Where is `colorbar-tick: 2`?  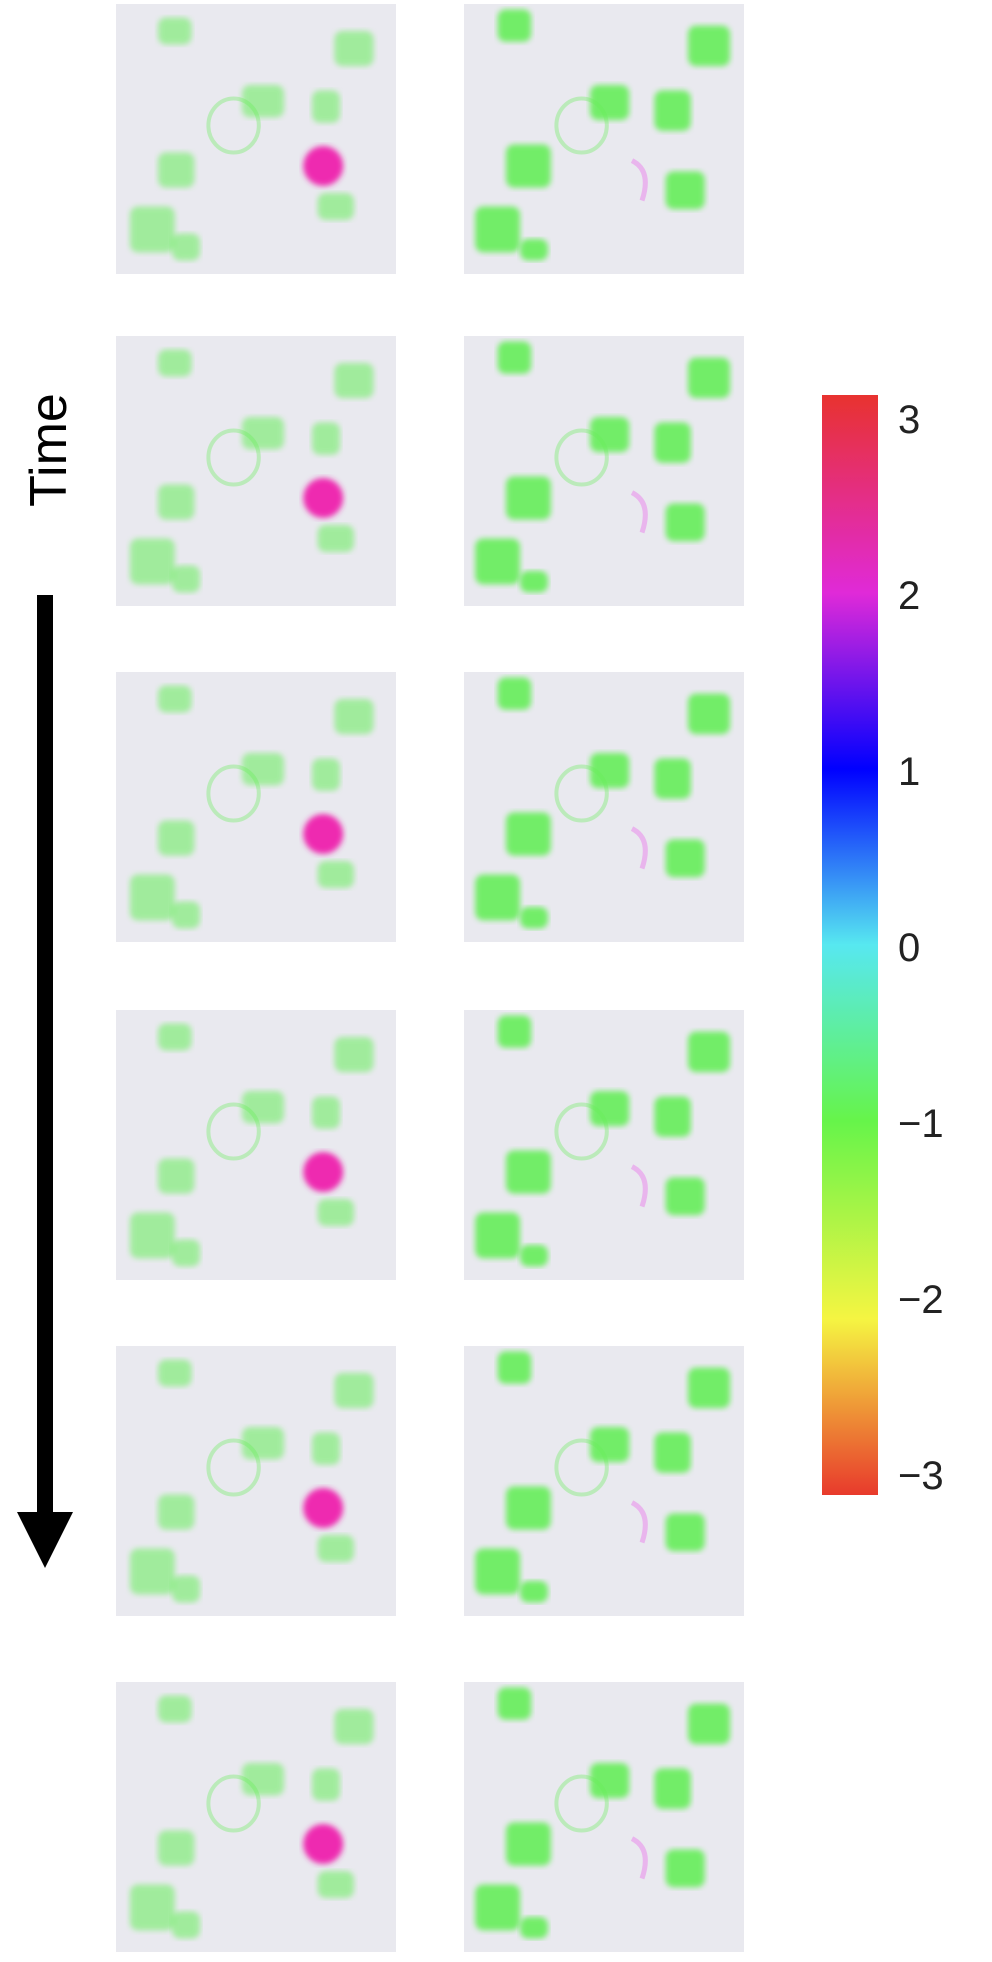
colorbar-tick: 2 is located at coordinates (909, 596).